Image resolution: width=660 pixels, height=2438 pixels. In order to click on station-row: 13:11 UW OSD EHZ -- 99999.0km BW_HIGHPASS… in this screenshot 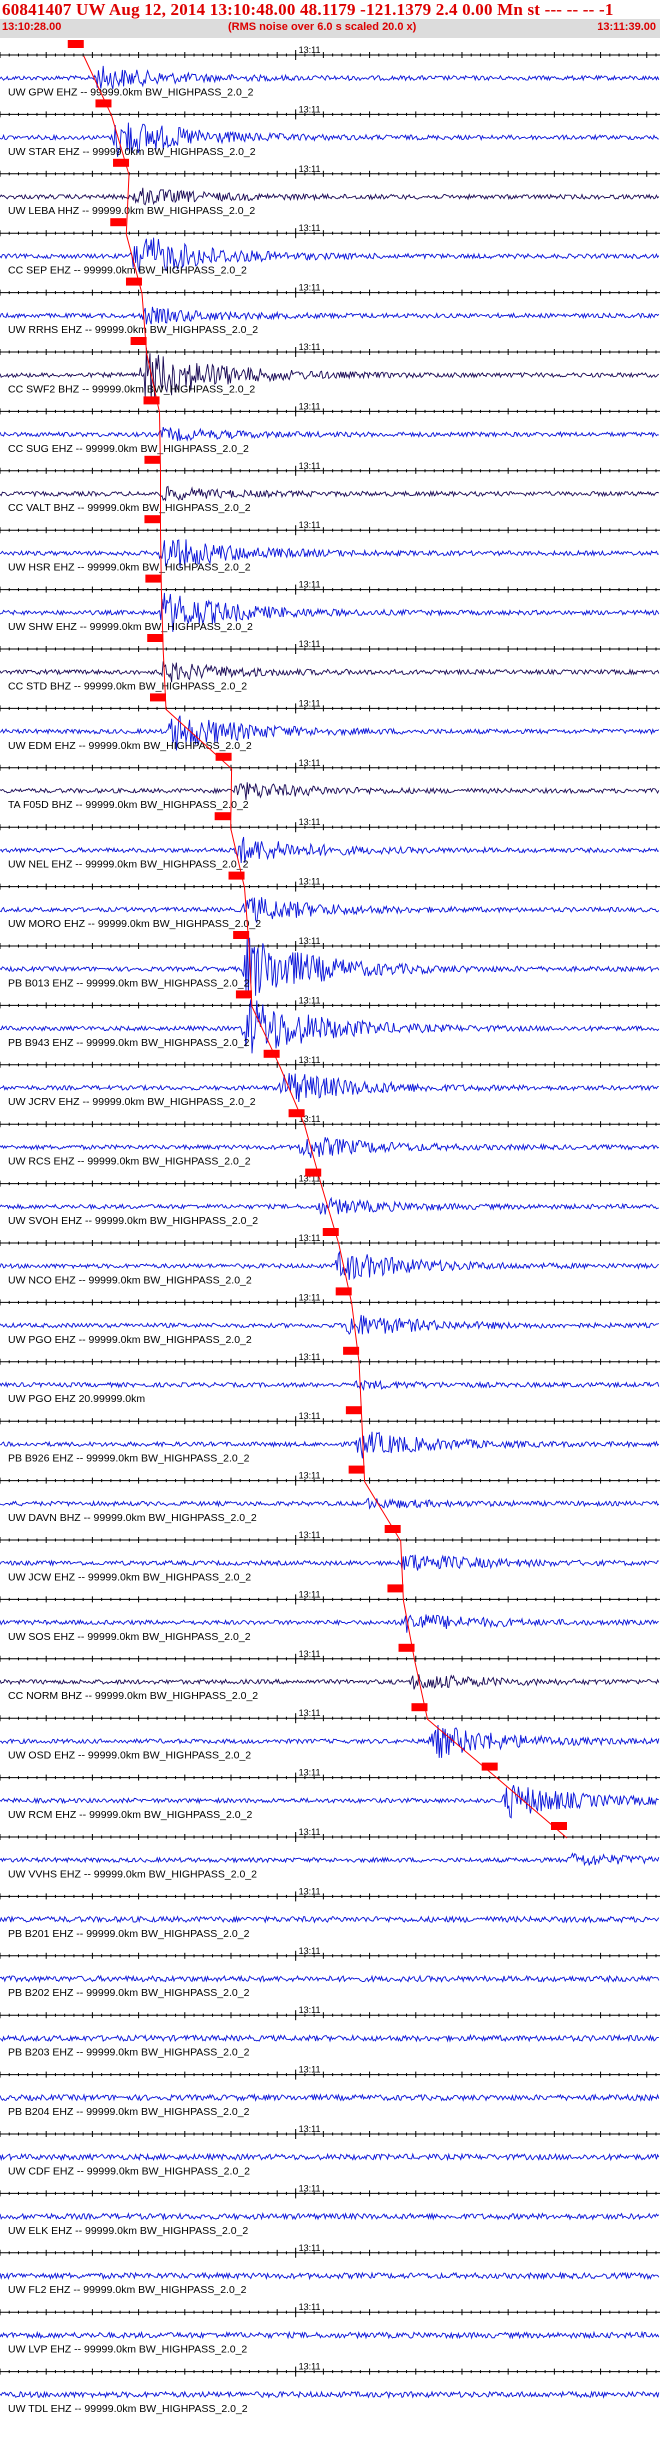, I will do `click(330, 1732)`.